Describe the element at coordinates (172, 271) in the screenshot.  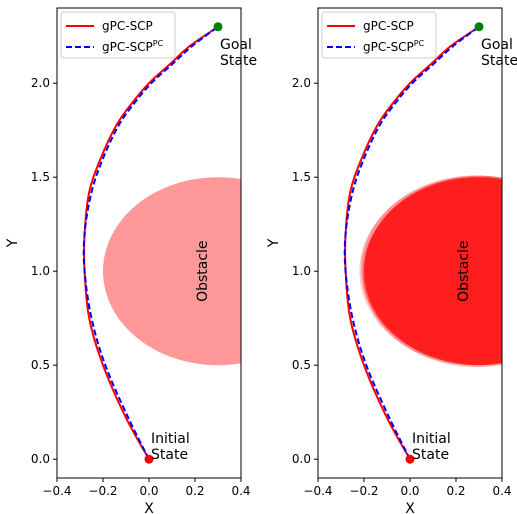
I see `obstacle` at that location.